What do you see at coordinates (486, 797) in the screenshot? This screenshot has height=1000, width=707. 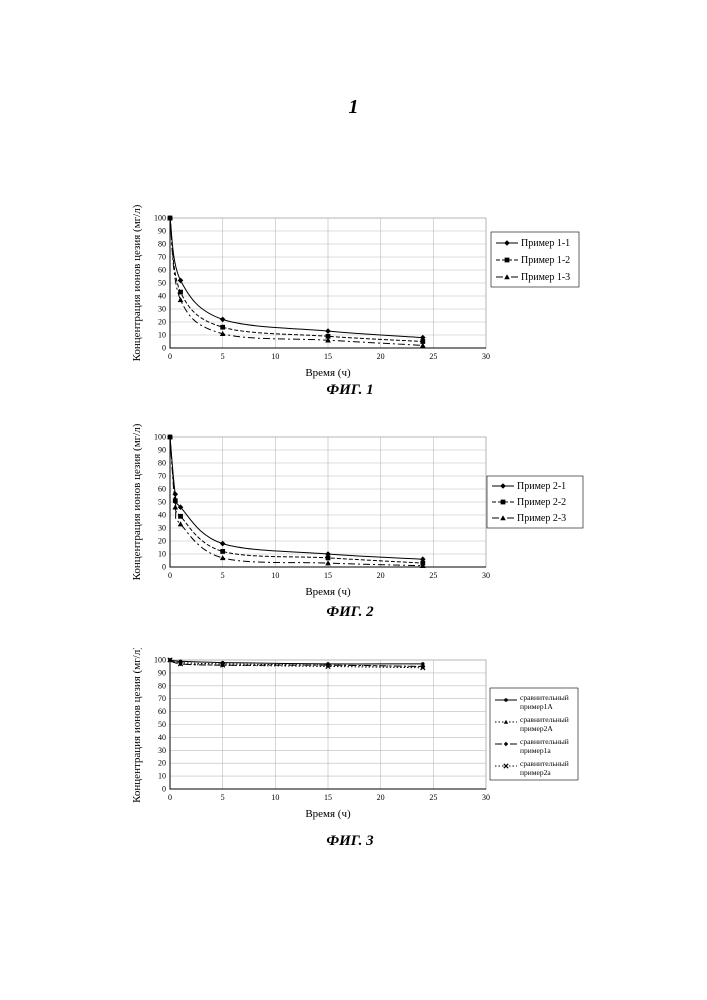 I see `chart3-xtick-label: 30` at bounding box center [486, 797].